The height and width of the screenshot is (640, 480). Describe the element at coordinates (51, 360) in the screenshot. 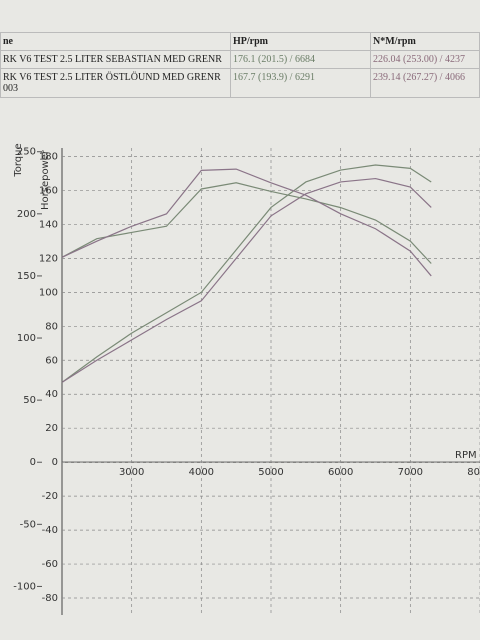

I see `y-tick-label: 60` at that location.